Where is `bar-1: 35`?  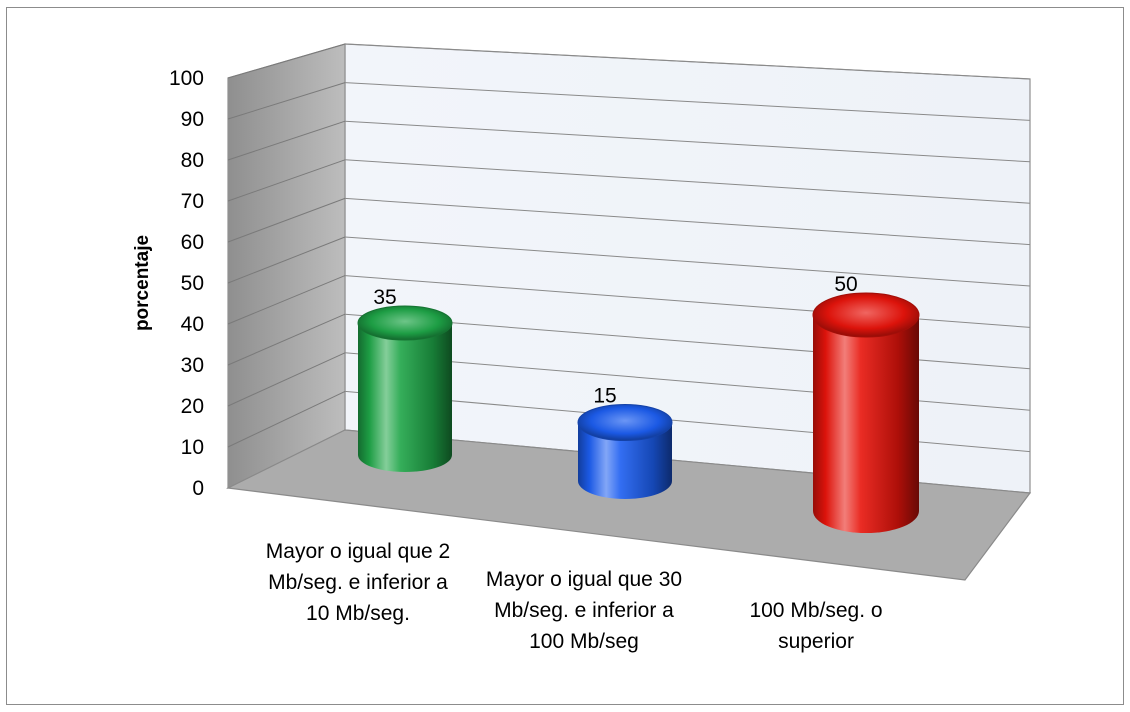
bar-1: 35 is located at coordinates (405, 379).